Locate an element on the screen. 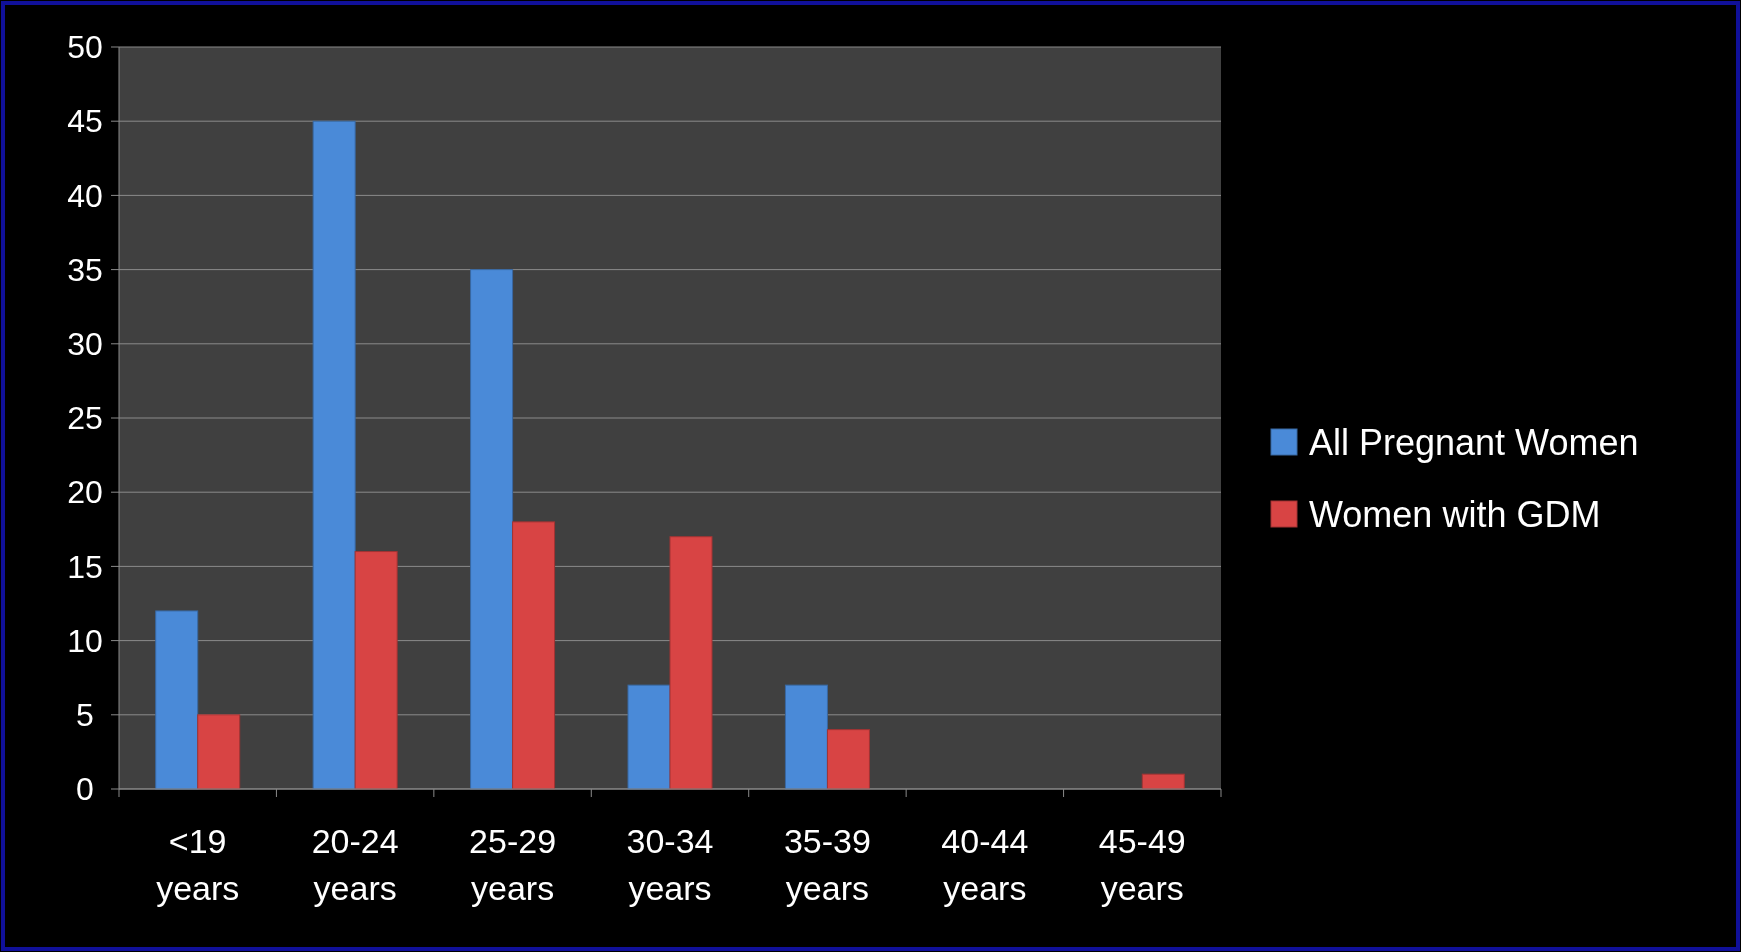 Image resolution: width=1741 pixels, height=952 pixels. y-tick-label: 40 is located at coordinates (85, 195).